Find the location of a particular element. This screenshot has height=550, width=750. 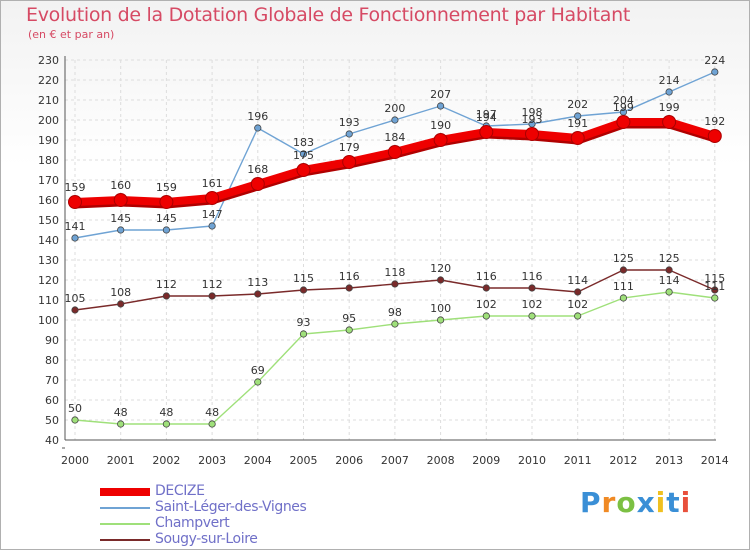

data-label-champvert: 111 is located at coordinates (714, 286).